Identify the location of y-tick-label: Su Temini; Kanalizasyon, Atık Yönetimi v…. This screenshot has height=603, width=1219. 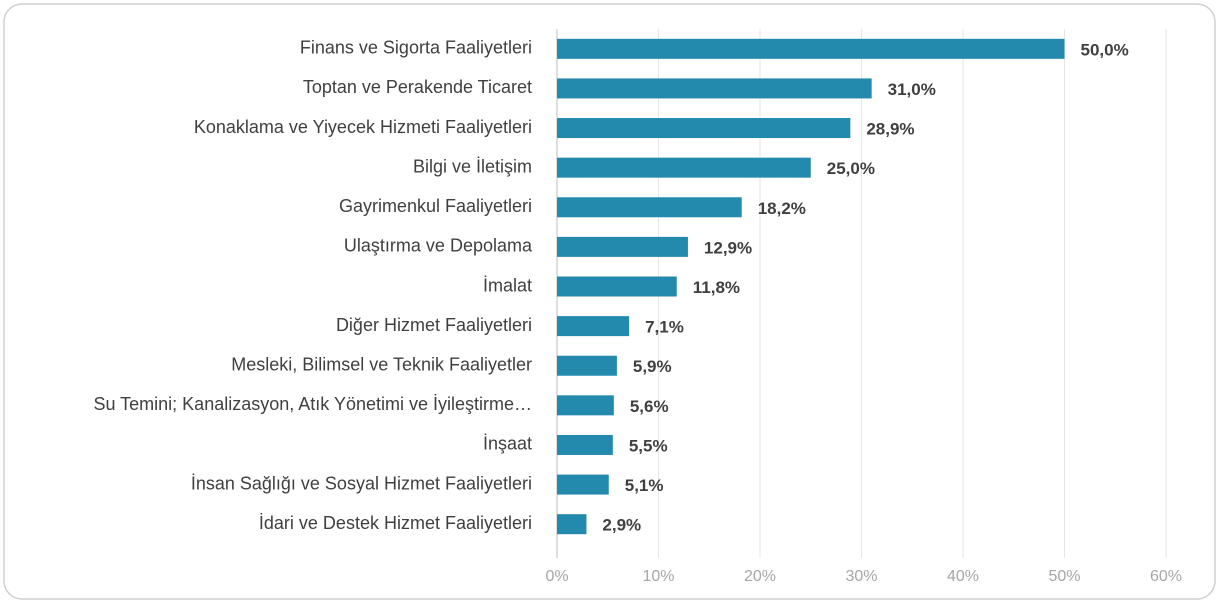
(312, 404).